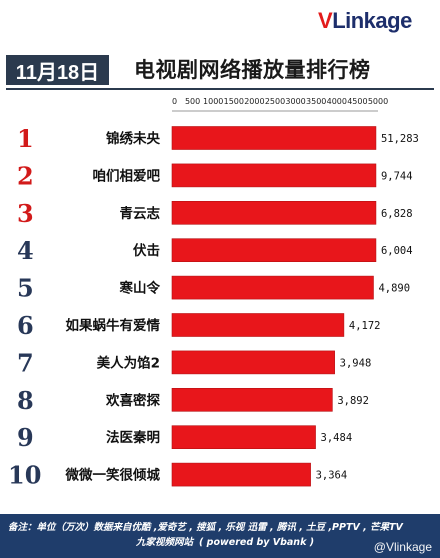 The width and height of the screenshot is (440, 558). Describe the element at coordinates (394, 289) in the screenshot. I see `value-label: 4,890` at that location.